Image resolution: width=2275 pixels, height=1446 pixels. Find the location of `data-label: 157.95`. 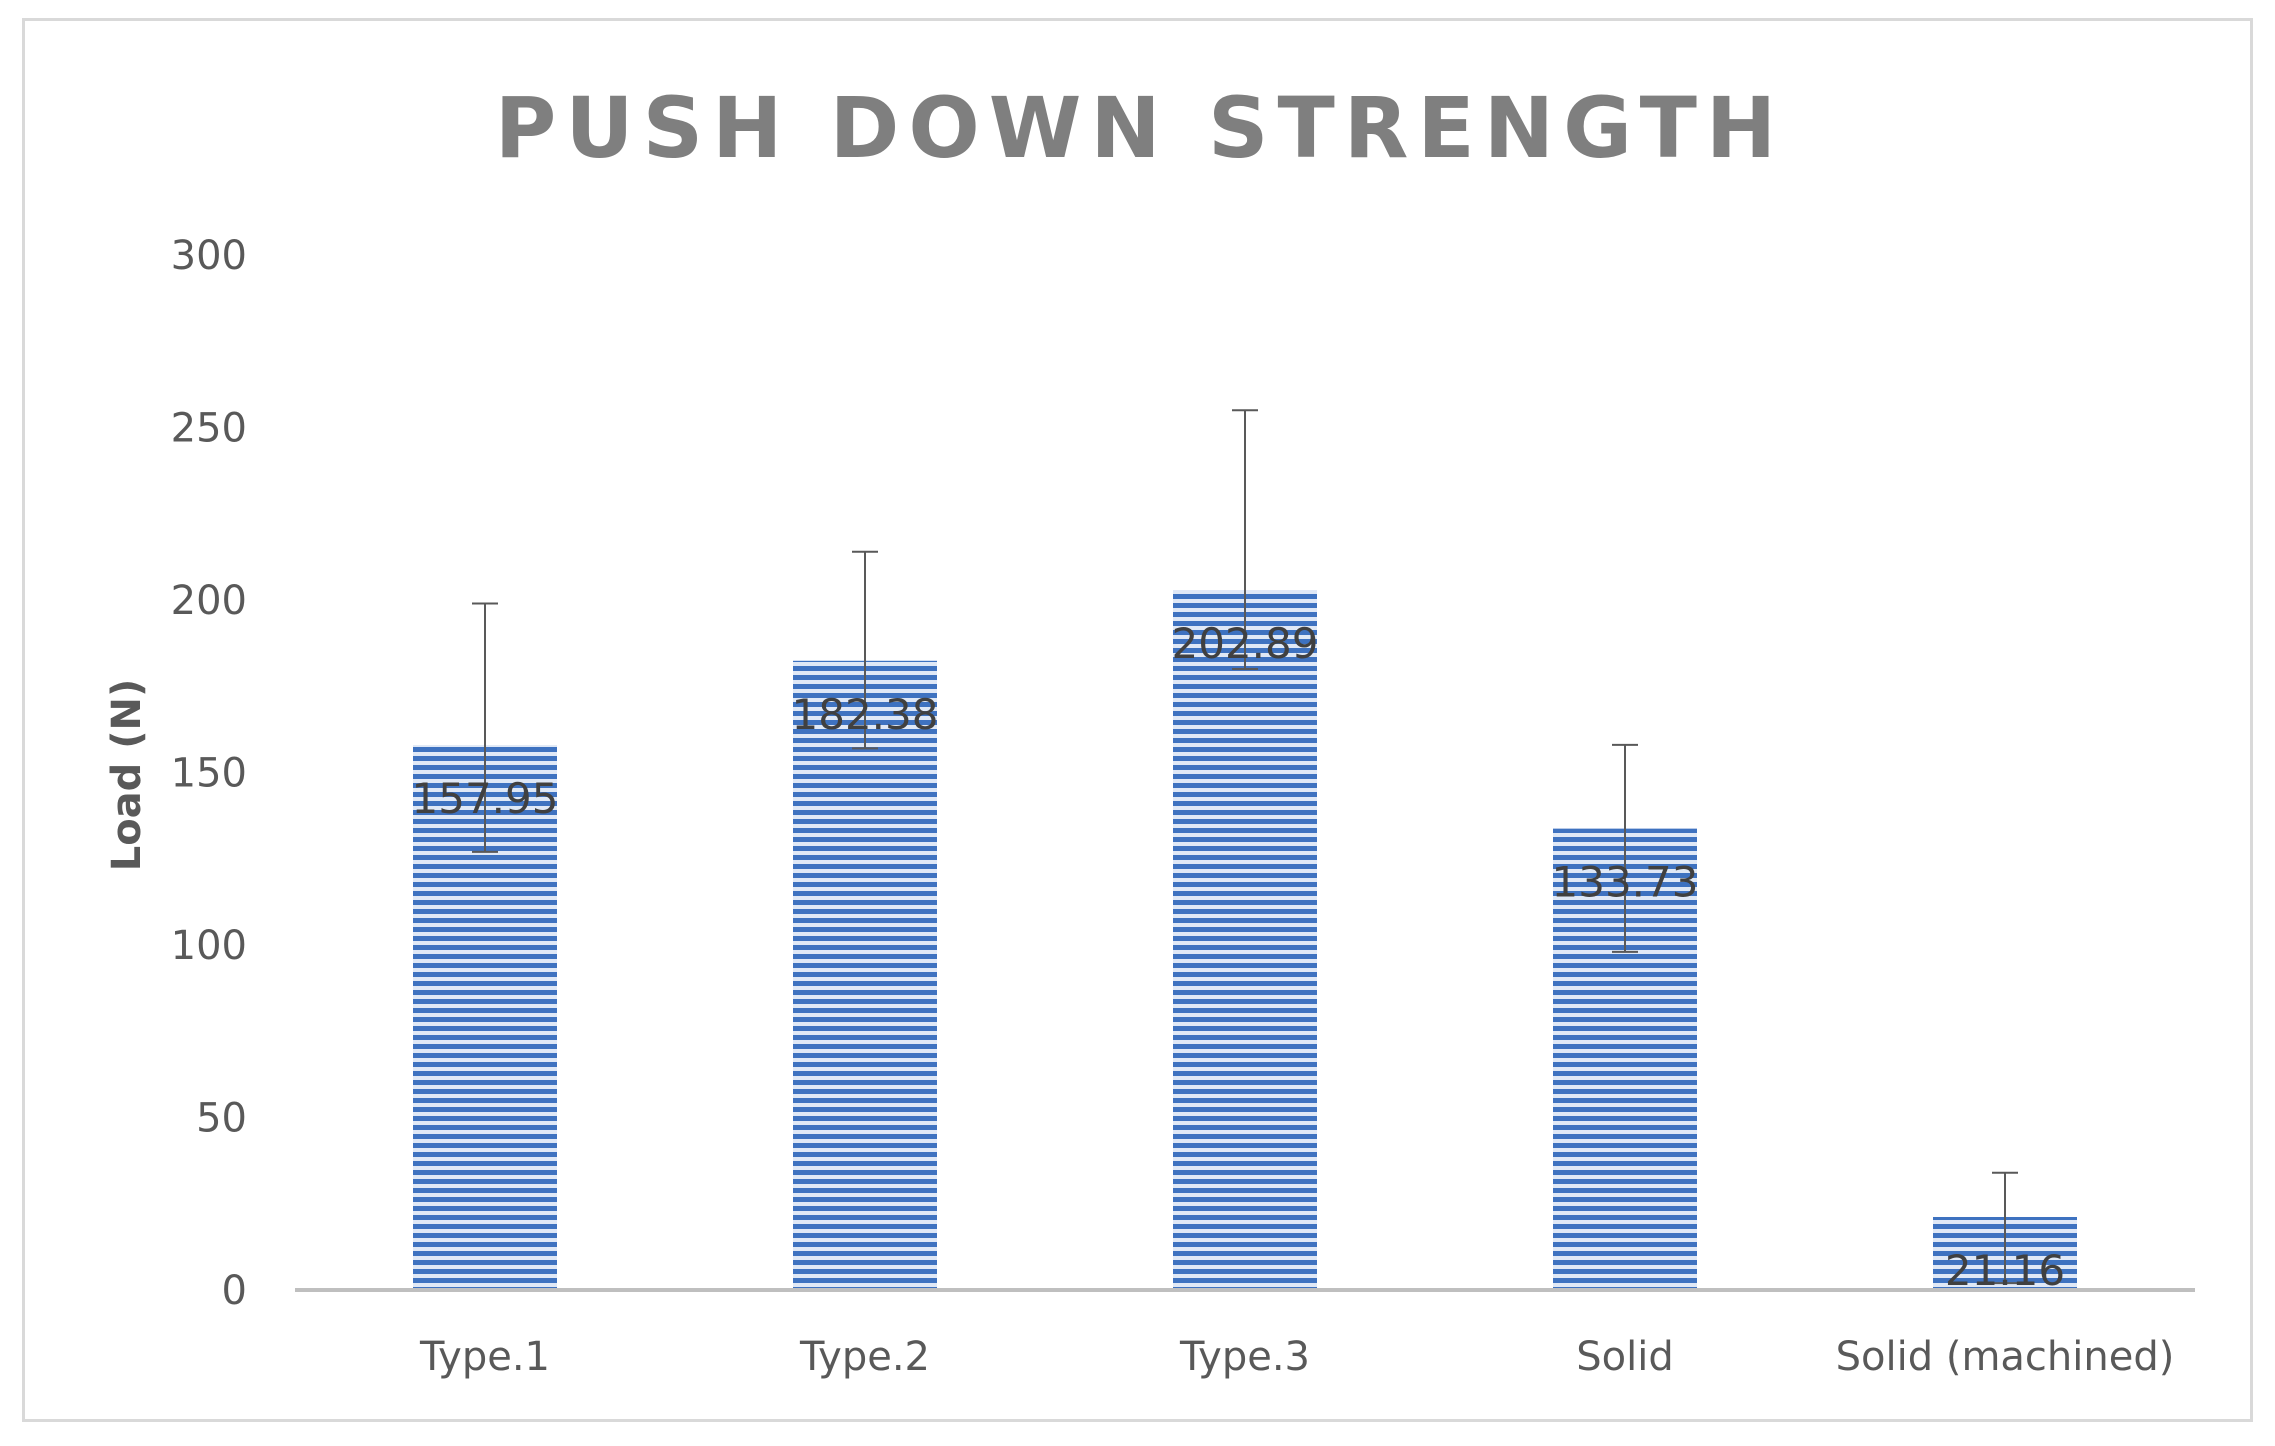

data-label: 157.95 is located at coordinates (485, 798).